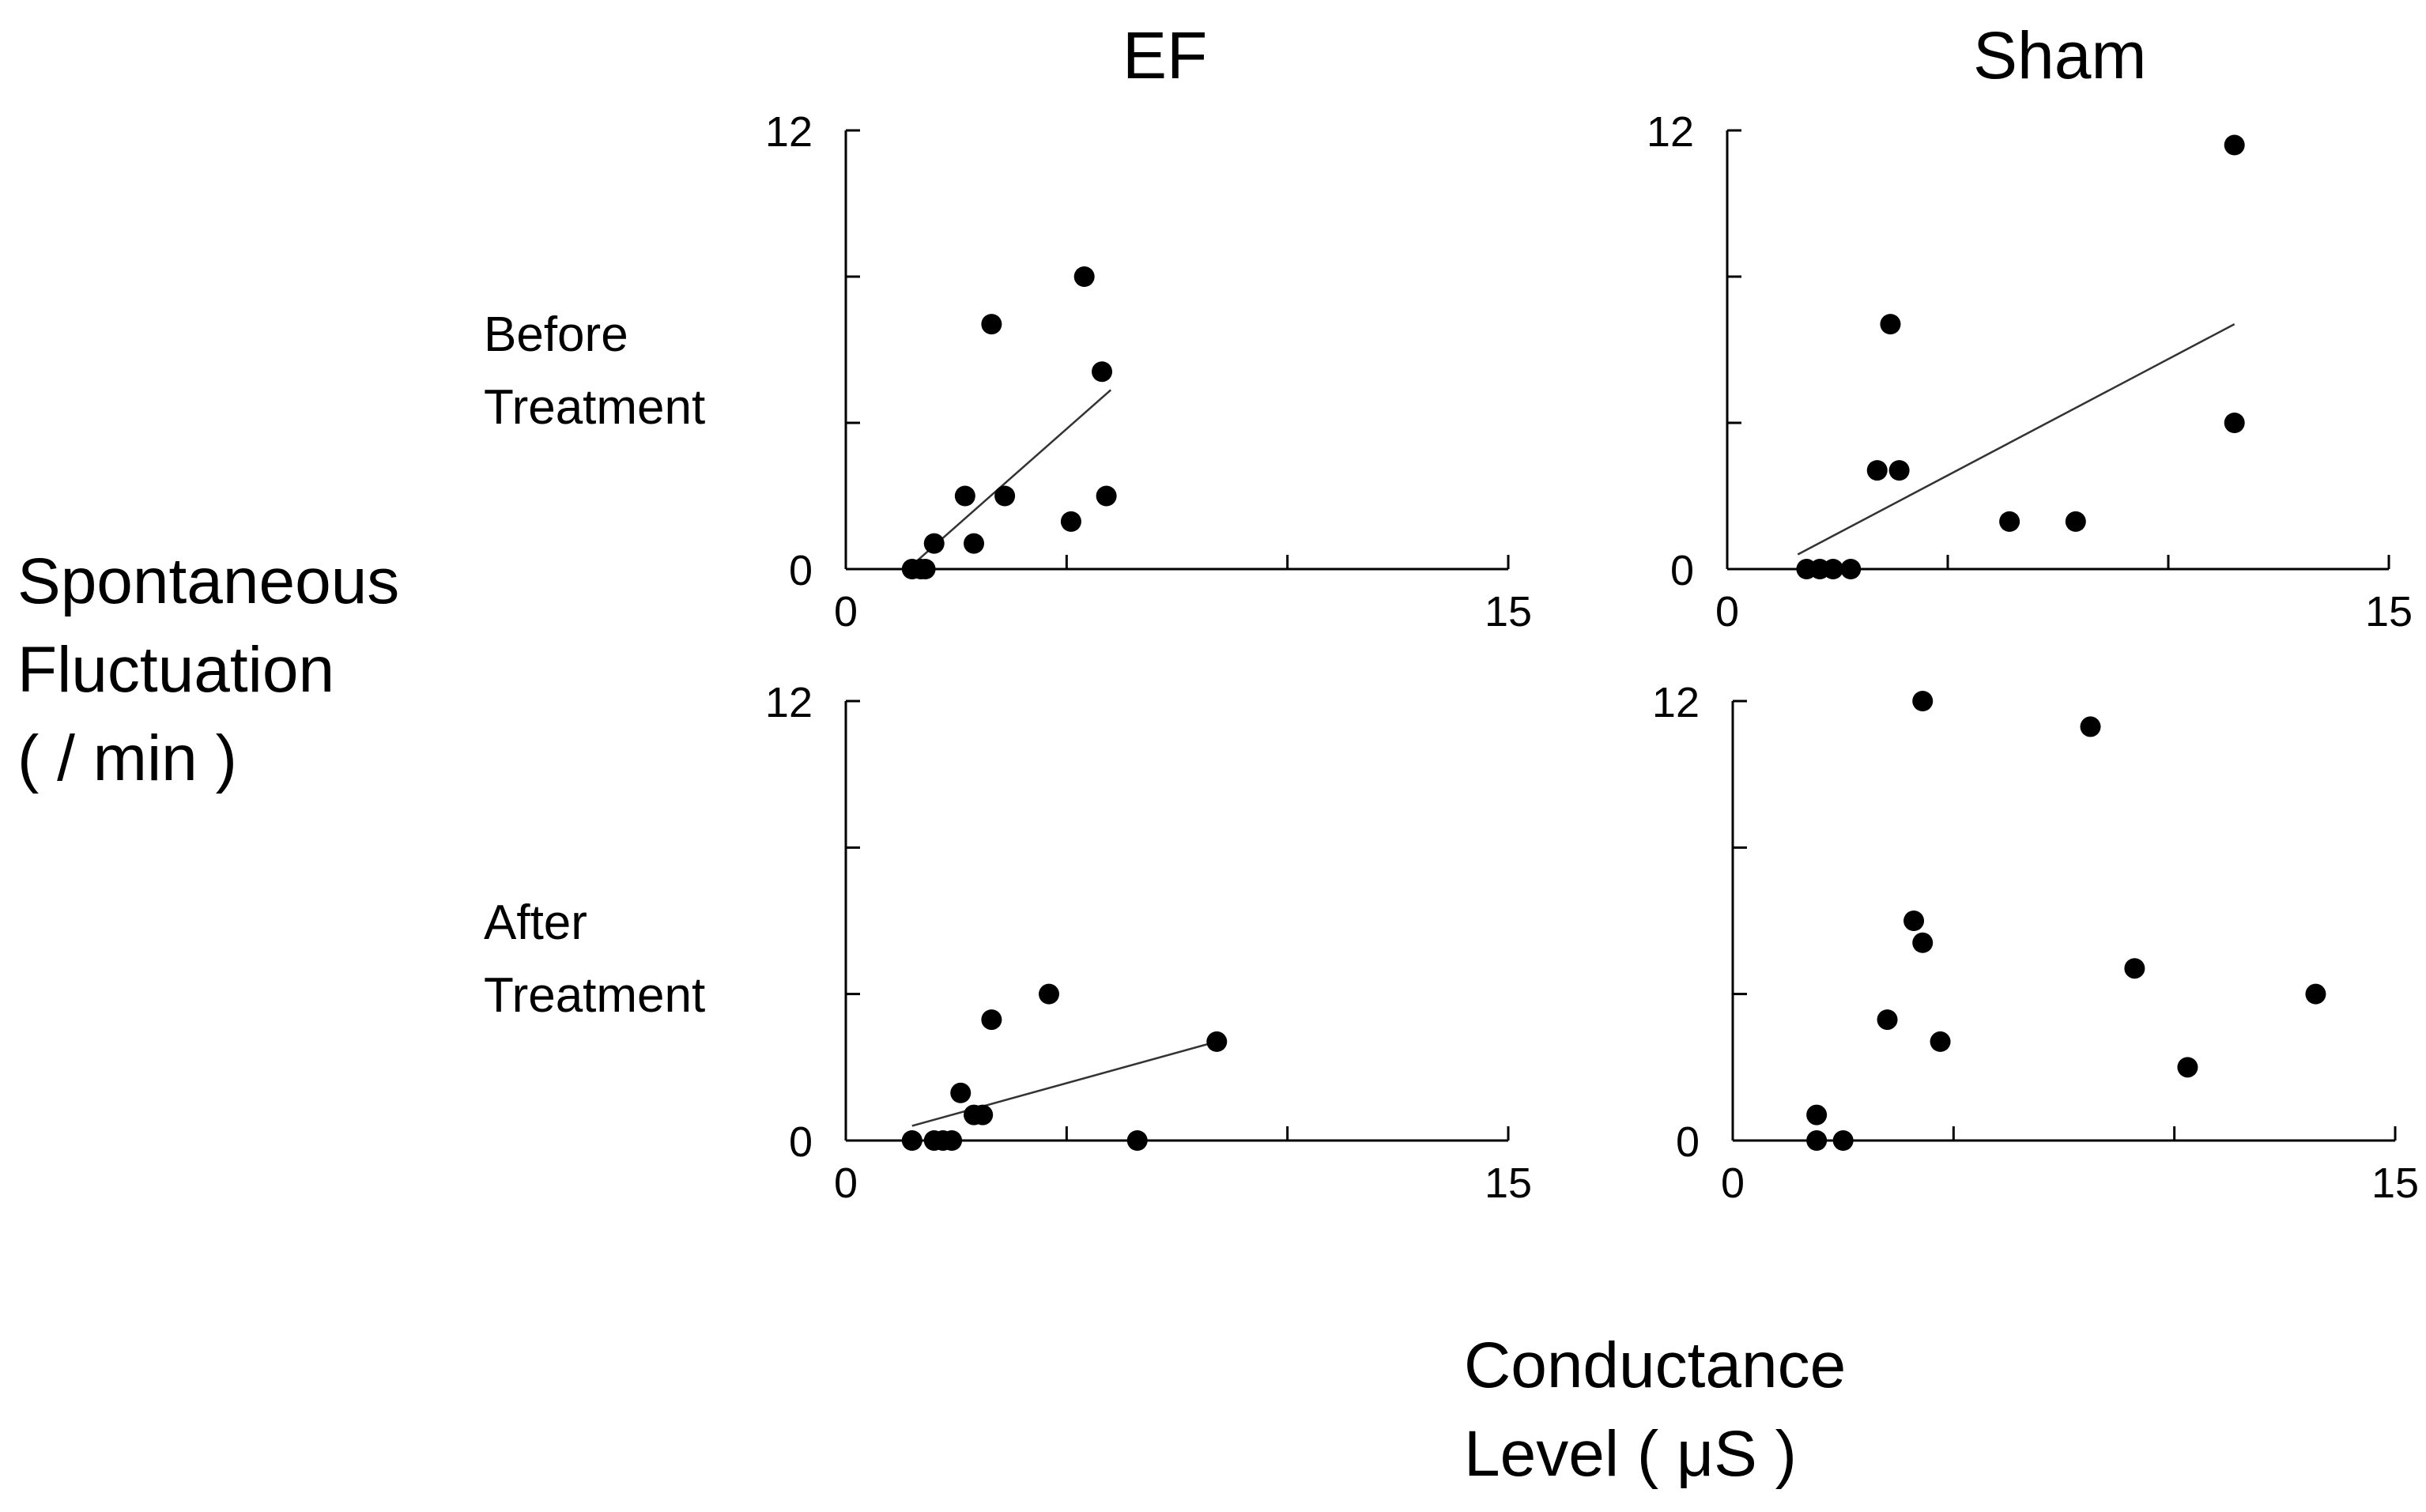 The image size is (2426, 1512). I want to click on sham-before-trendline, so click(2016, 439).